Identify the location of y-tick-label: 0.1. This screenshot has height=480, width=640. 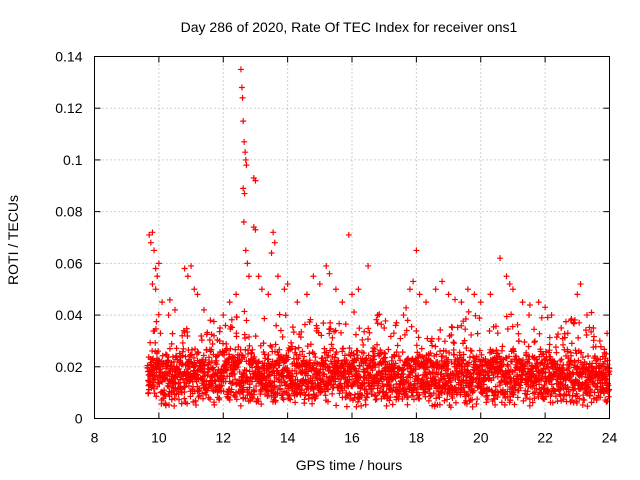
(73, 160).